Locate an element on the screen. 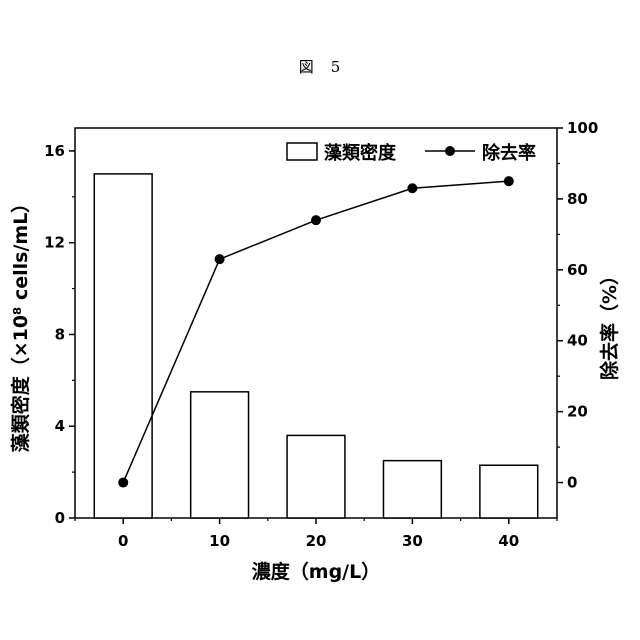 This screenshot has height=640, width=640. x-tick-label: 0 is located at coordinates (123, 541).